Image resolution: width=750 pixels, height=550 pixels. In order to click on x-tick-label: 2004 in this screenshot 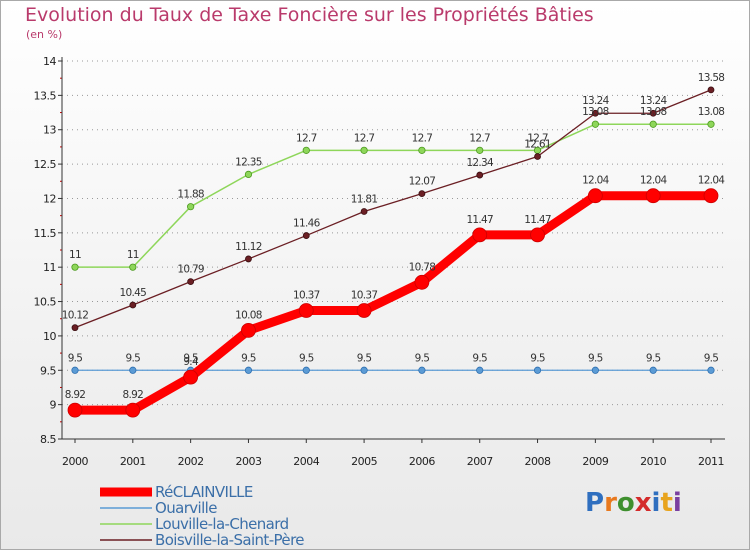, I will do `click(306, 461)`.